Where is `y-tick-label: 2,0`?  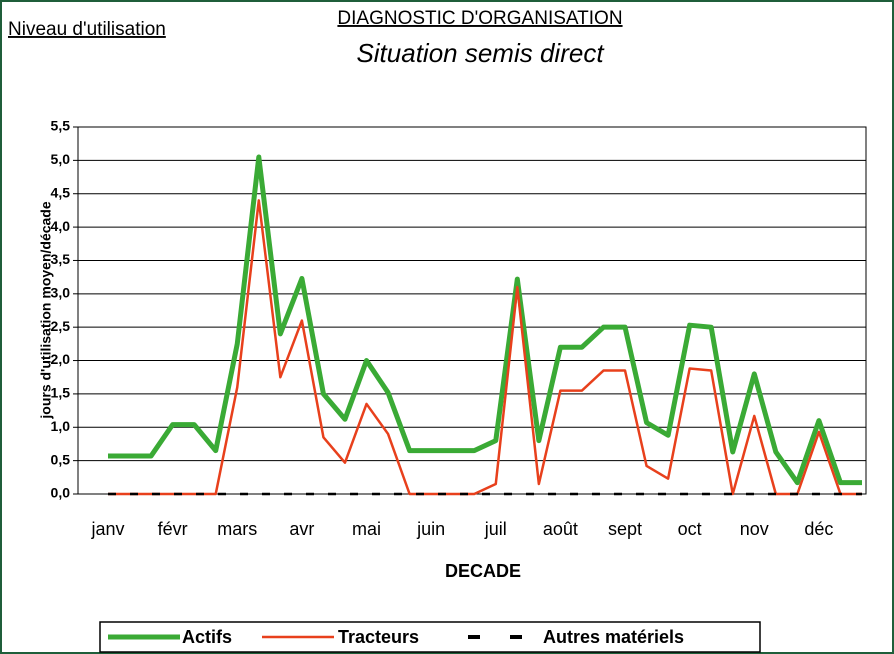
y-tick-label: 2,0 is located at coordinates (61, 359).